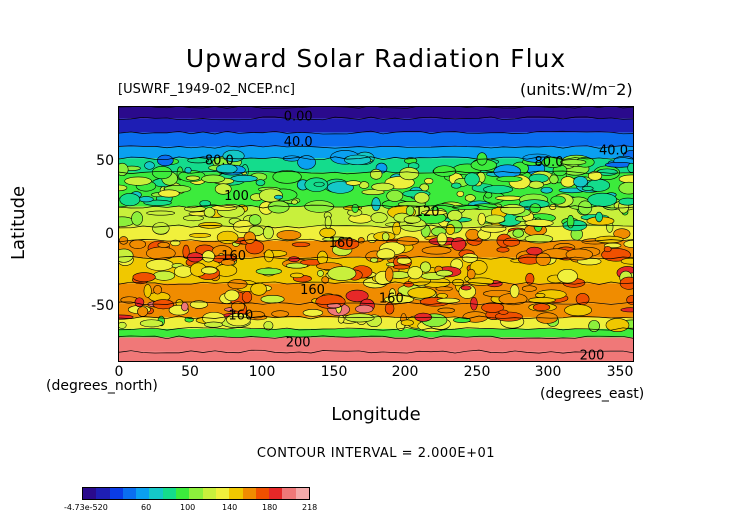 This screenshot has height=532, width=752. Describe the element at coordinates (548, 372) in the screenshot. I see `x-tick-label: 300` at that location.